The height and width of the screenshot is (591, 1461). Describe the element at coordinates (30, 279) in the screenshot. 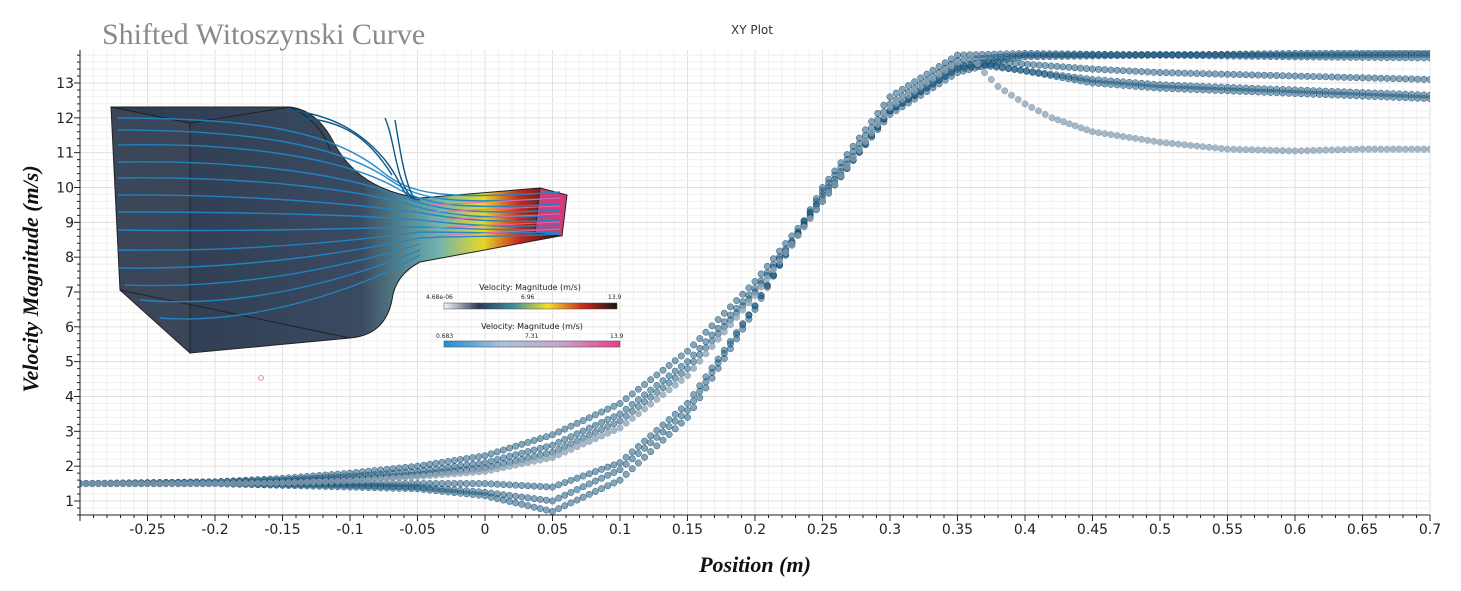

I see `y-axis-label: Velocity Magnitude (m/s)` at that location.